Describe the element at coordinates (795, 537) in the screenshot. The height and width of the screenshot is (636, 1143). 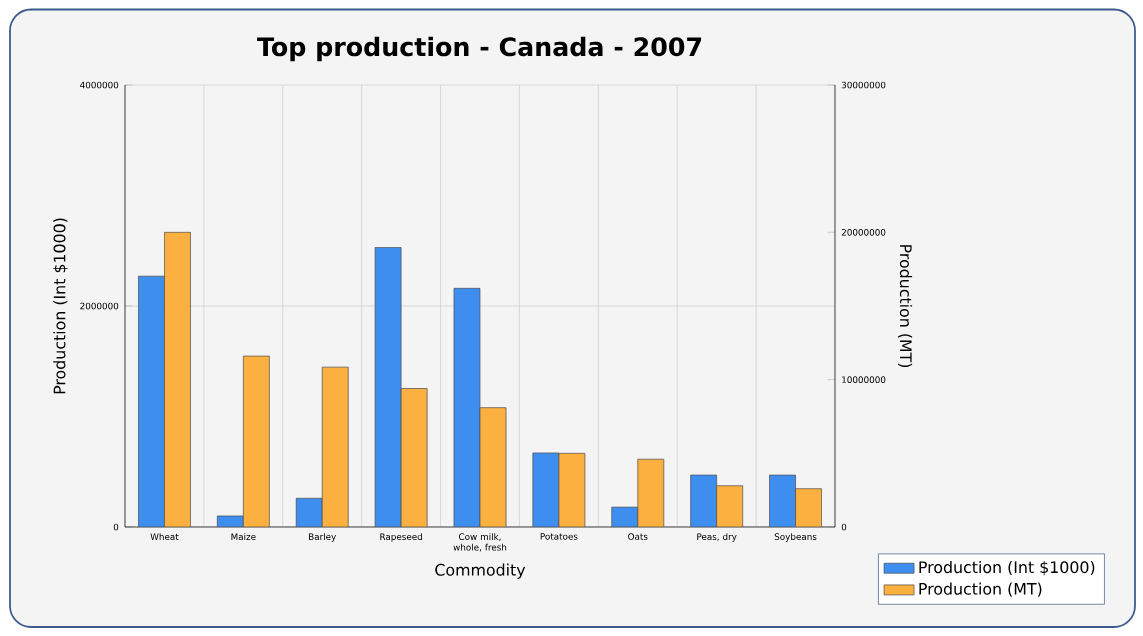
I see `x-tick-label: Soybeans` at that location.